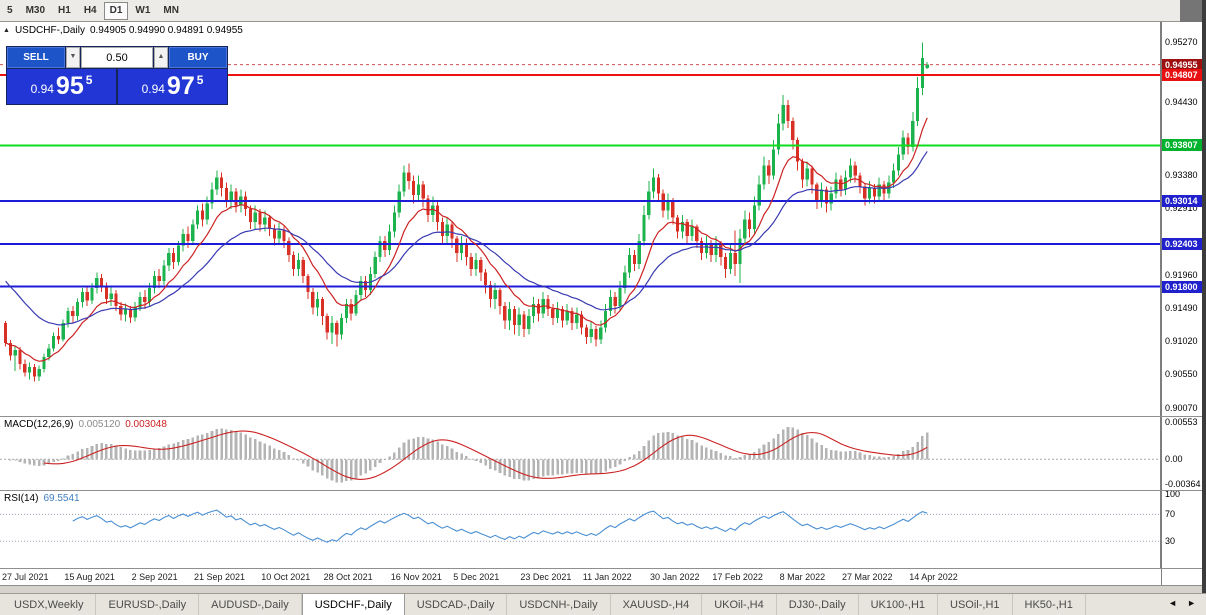  Describe the element at coordinates (1182, 603) in the screenshot. I see `tab-scroll-arrows: ◄ ►` at that location.